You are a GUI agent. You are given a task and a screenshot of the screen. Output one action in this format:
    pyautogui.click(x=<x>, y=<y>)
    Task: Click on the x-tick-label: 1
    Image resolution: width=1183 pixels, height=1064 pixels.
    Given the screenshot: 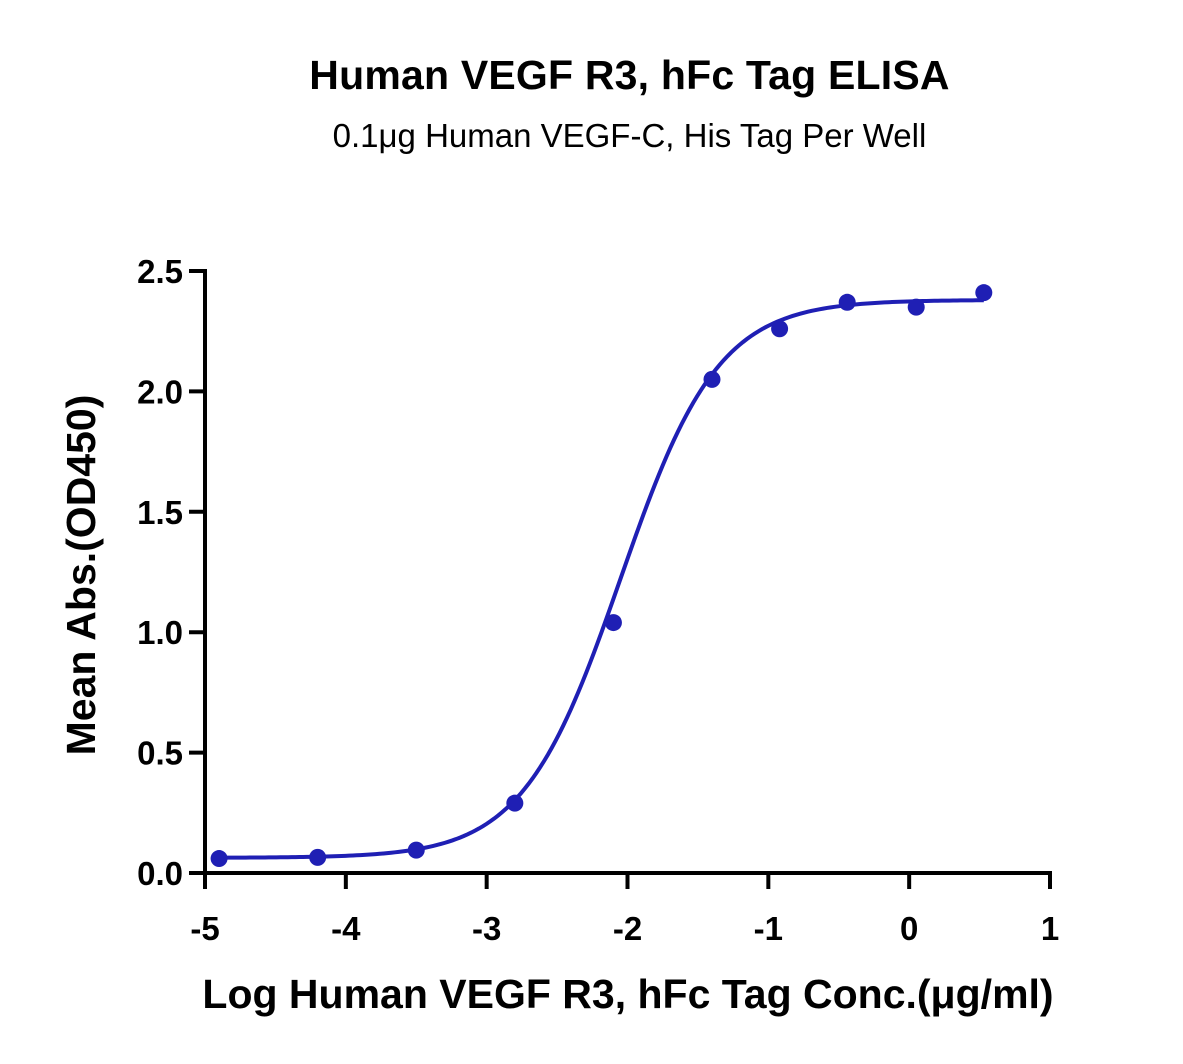 What is the action you would take?
    pyautogui.click(x=1050, y=928)
    